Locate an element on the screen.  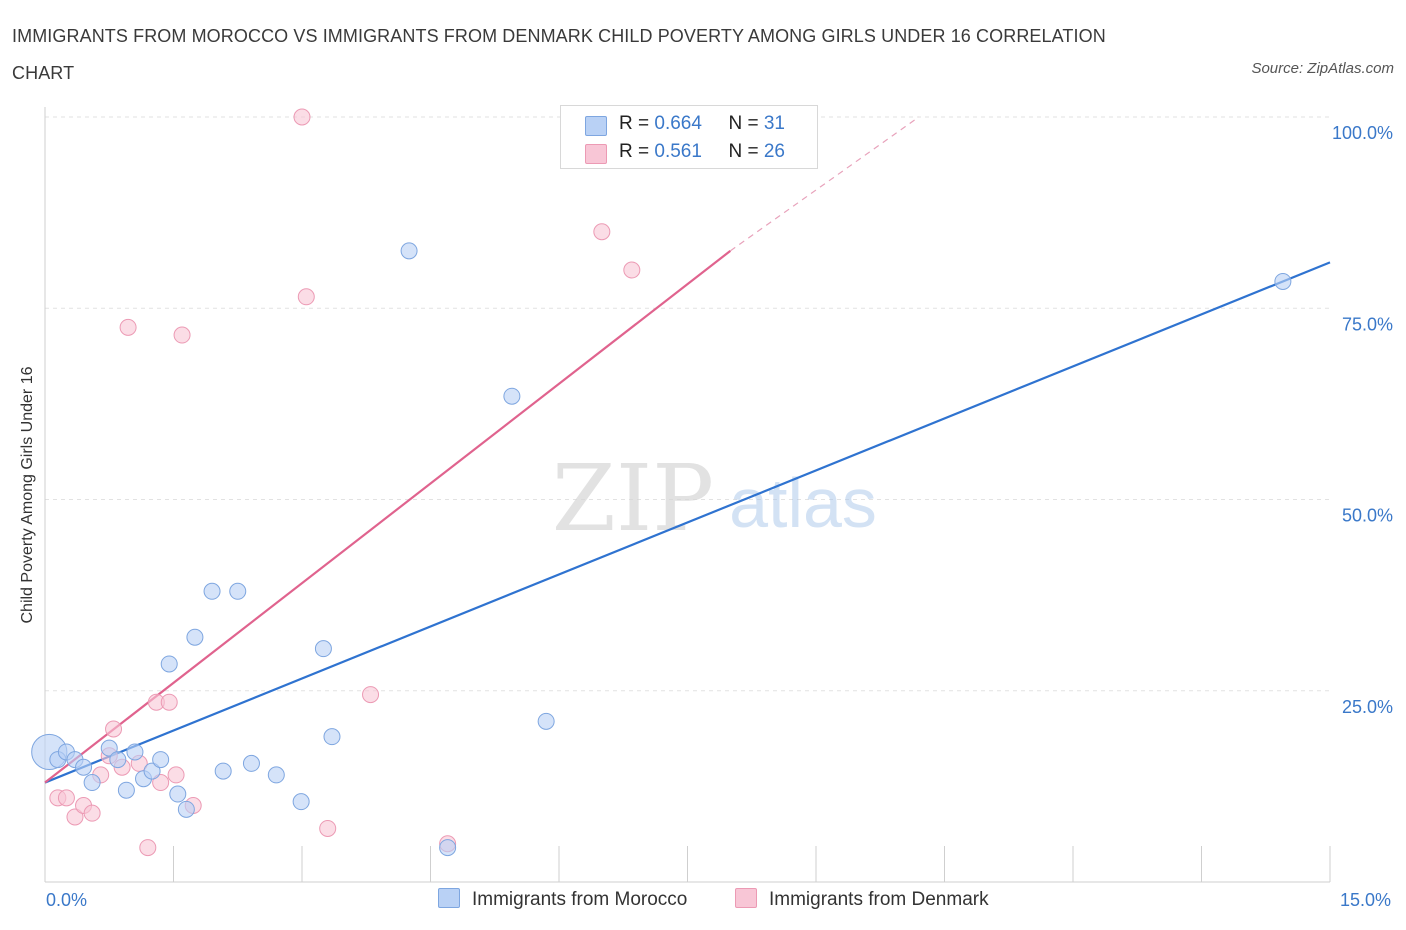
bottom-legend-swatch-morocco is located at coordinates (449, 898).